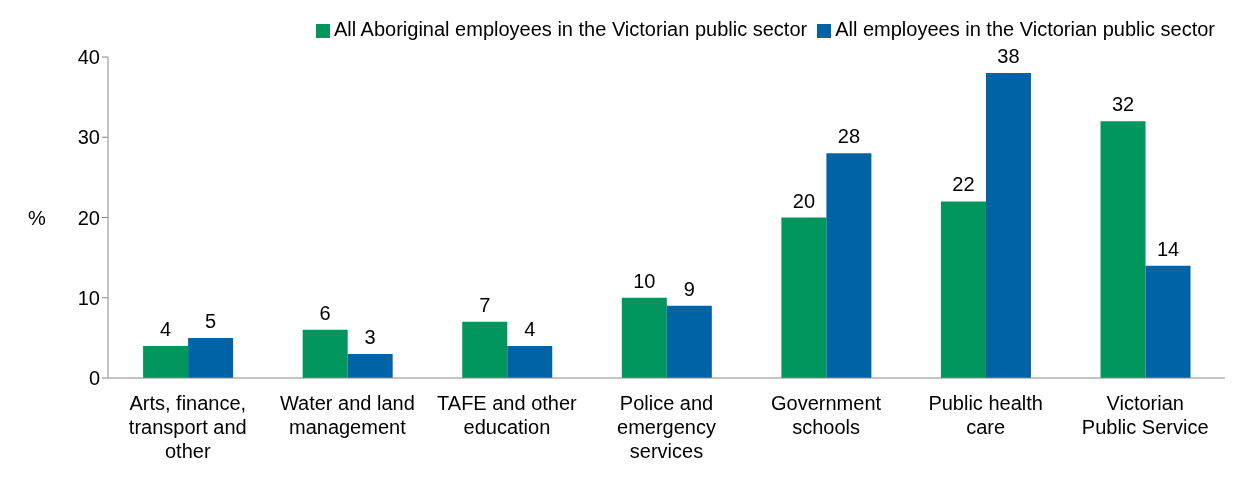 This screenshot has width=1243, height=486. I want to click on y-tick-label: 10, so click(88, 297).